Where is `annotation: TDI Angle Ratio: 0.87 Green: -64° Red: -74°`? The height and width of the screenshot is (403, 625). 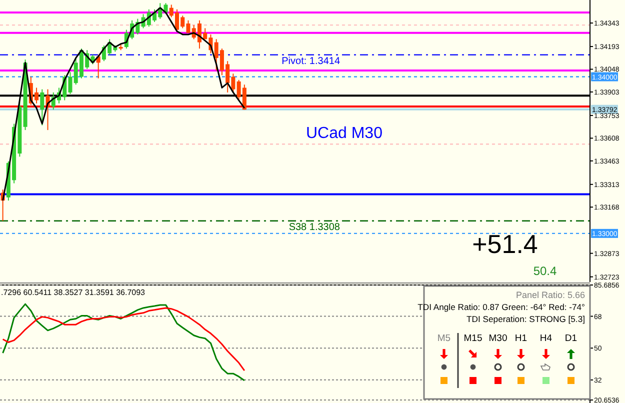 annotation: TDI Angle Ratio: 0.87 Green: -64° Red: -74° is located at coordinates (501, 307).